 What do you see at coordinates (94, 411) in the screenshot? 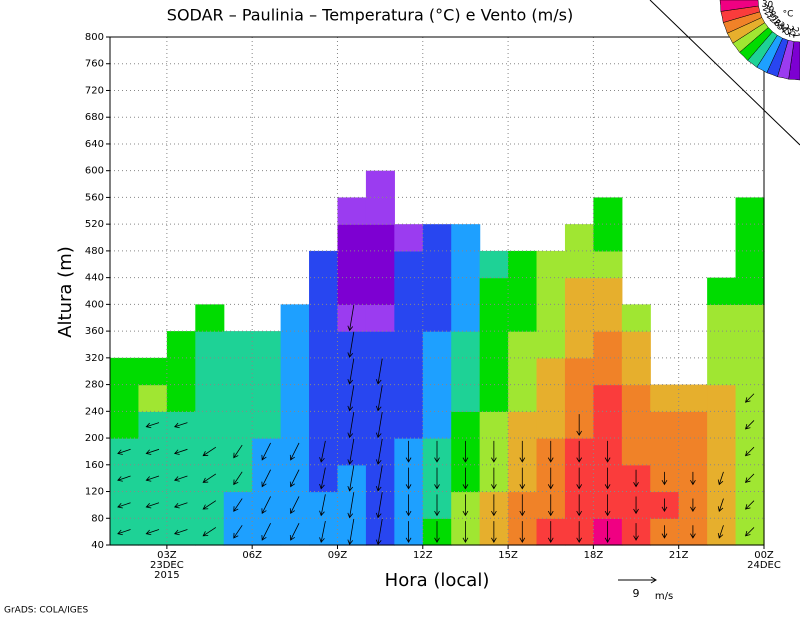
I see `y-tick-label: 240` at bounding box center [94, 411].